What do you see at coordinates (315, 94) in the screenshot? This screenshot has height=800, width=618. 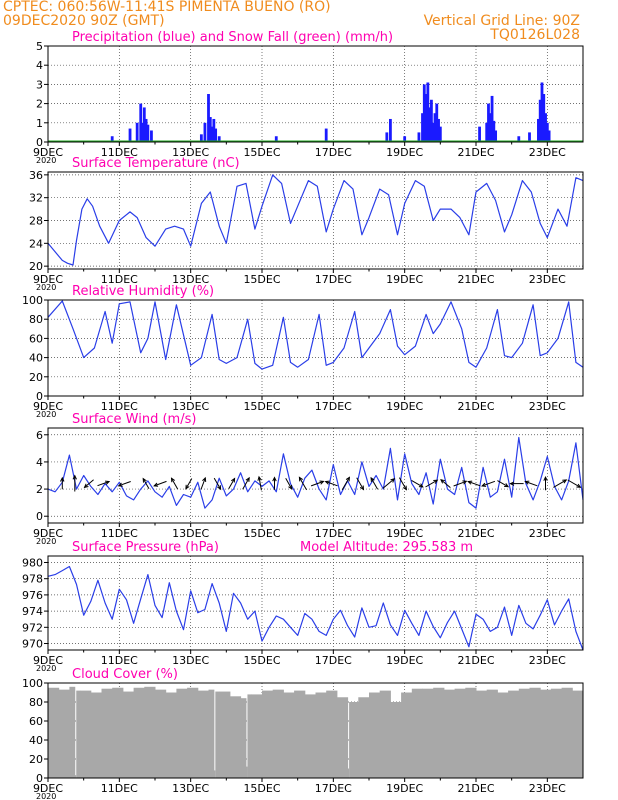 I see `panel-frame-precip` at bounding box center [315, 94].